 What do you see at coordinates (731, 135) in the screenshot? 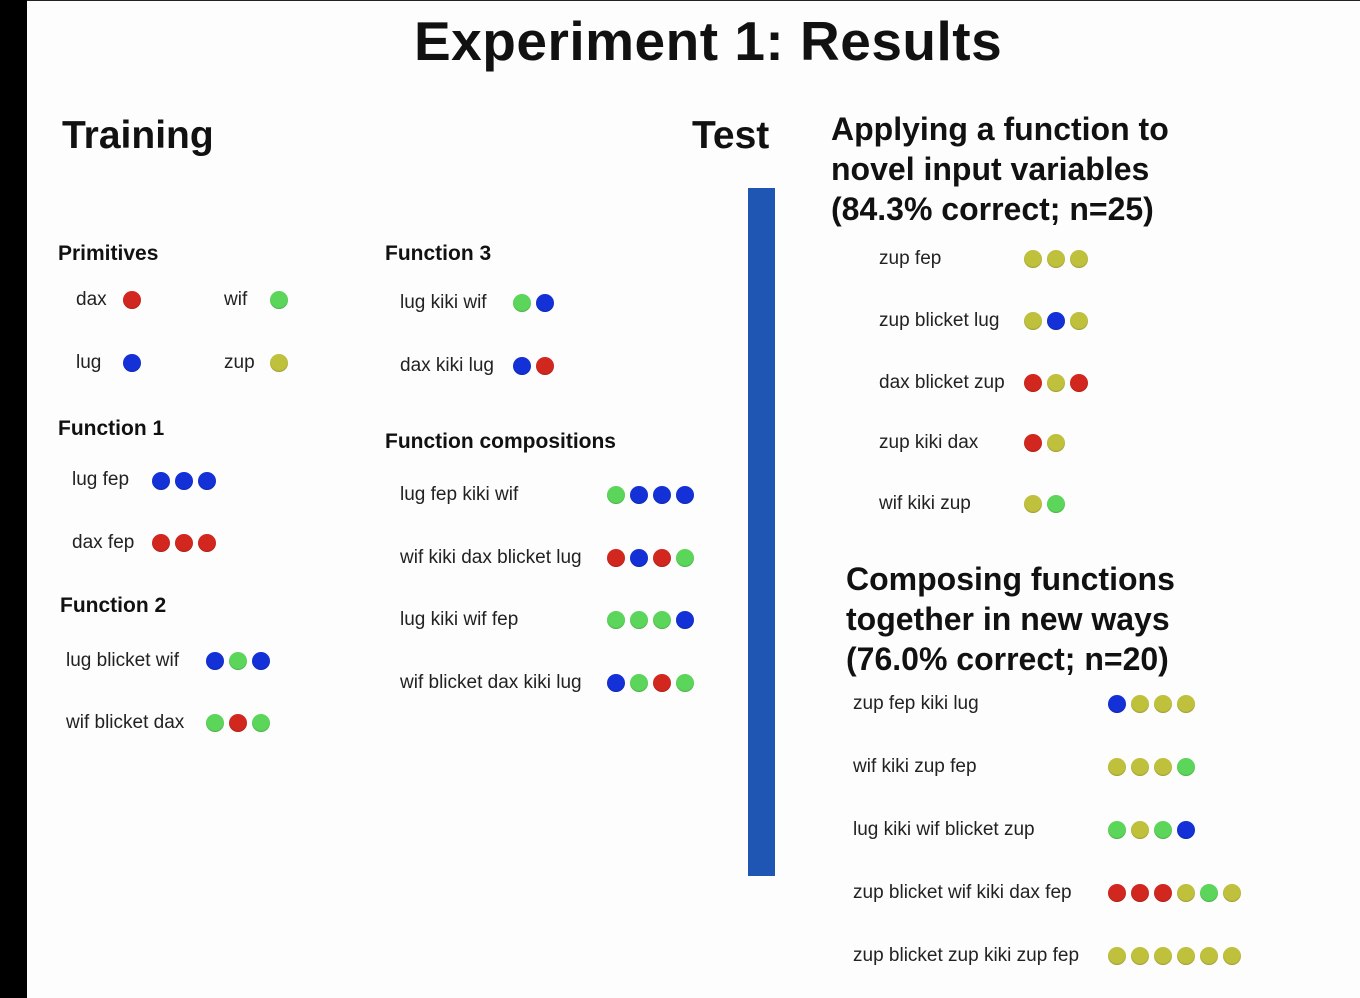
I see `test-heading: Test` at bounding box center [731, 135].